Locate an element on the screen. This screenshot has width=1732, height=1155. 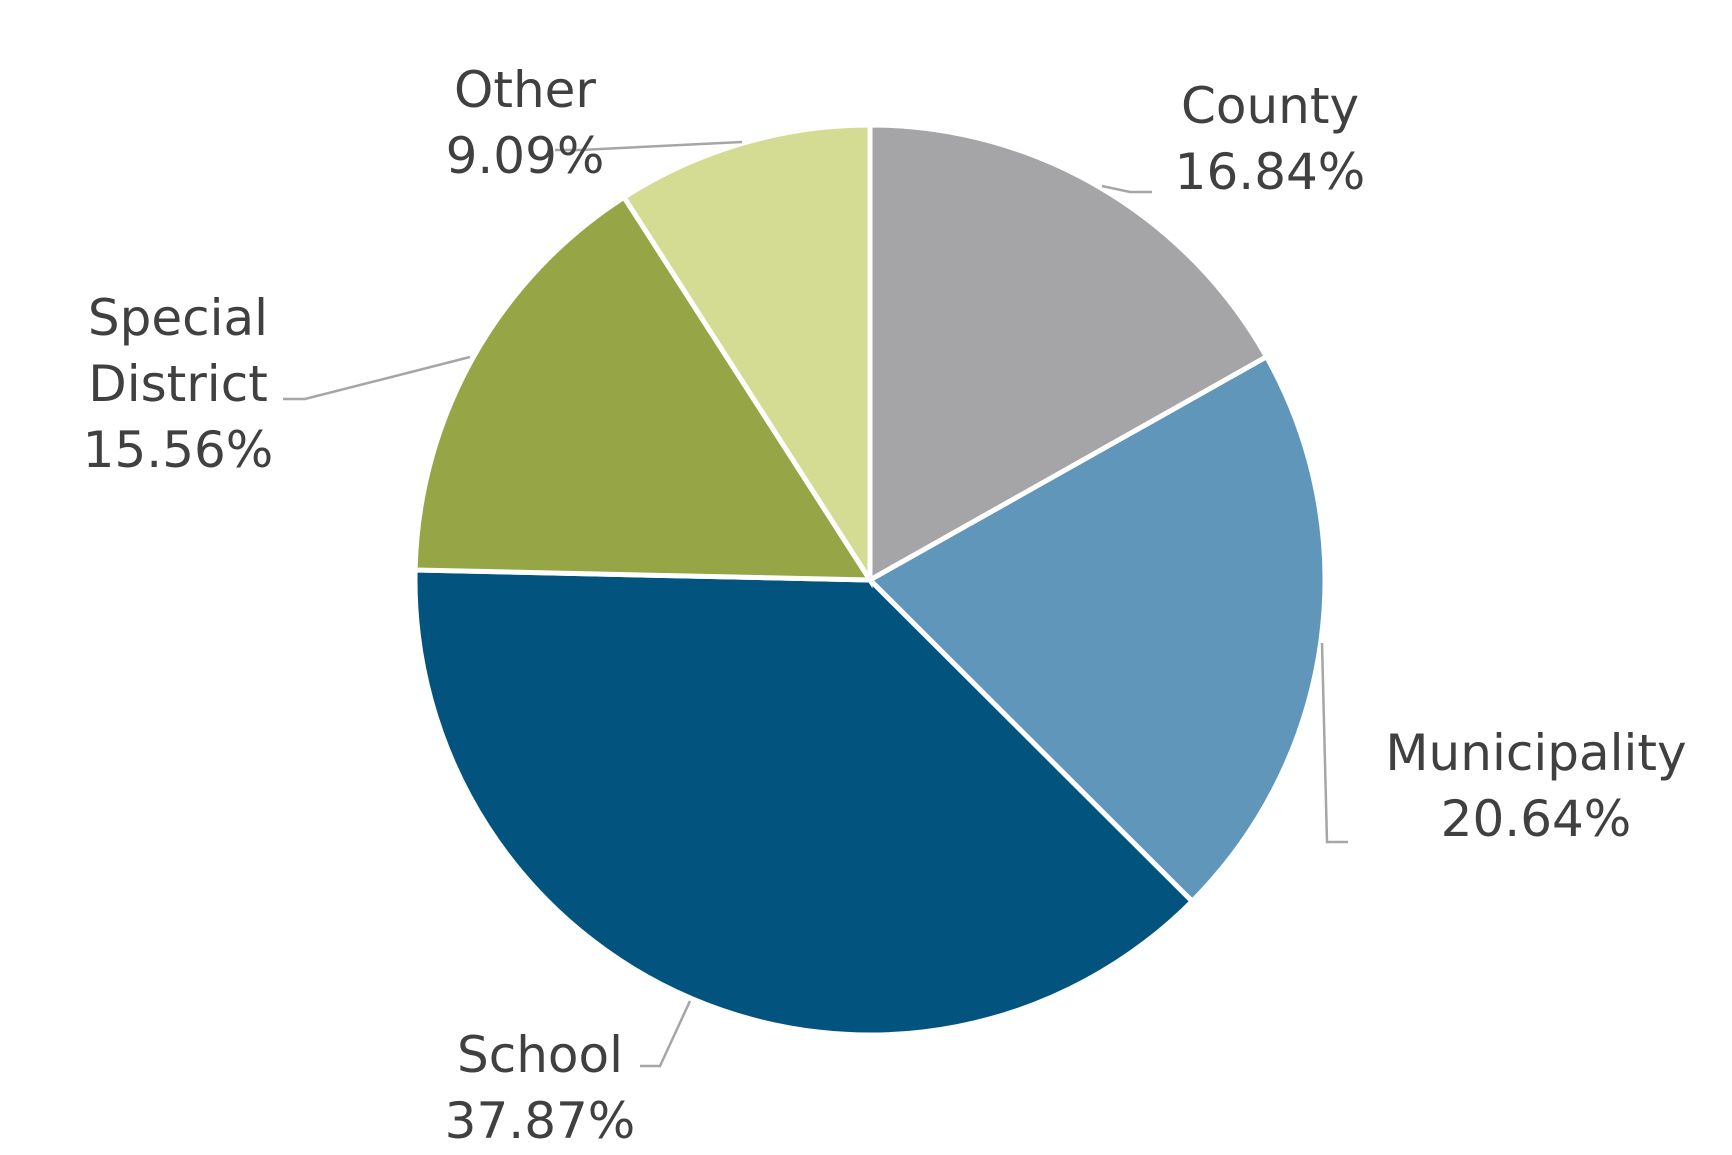
data-label-category-special-district: District is located at coordinates (178, 384).